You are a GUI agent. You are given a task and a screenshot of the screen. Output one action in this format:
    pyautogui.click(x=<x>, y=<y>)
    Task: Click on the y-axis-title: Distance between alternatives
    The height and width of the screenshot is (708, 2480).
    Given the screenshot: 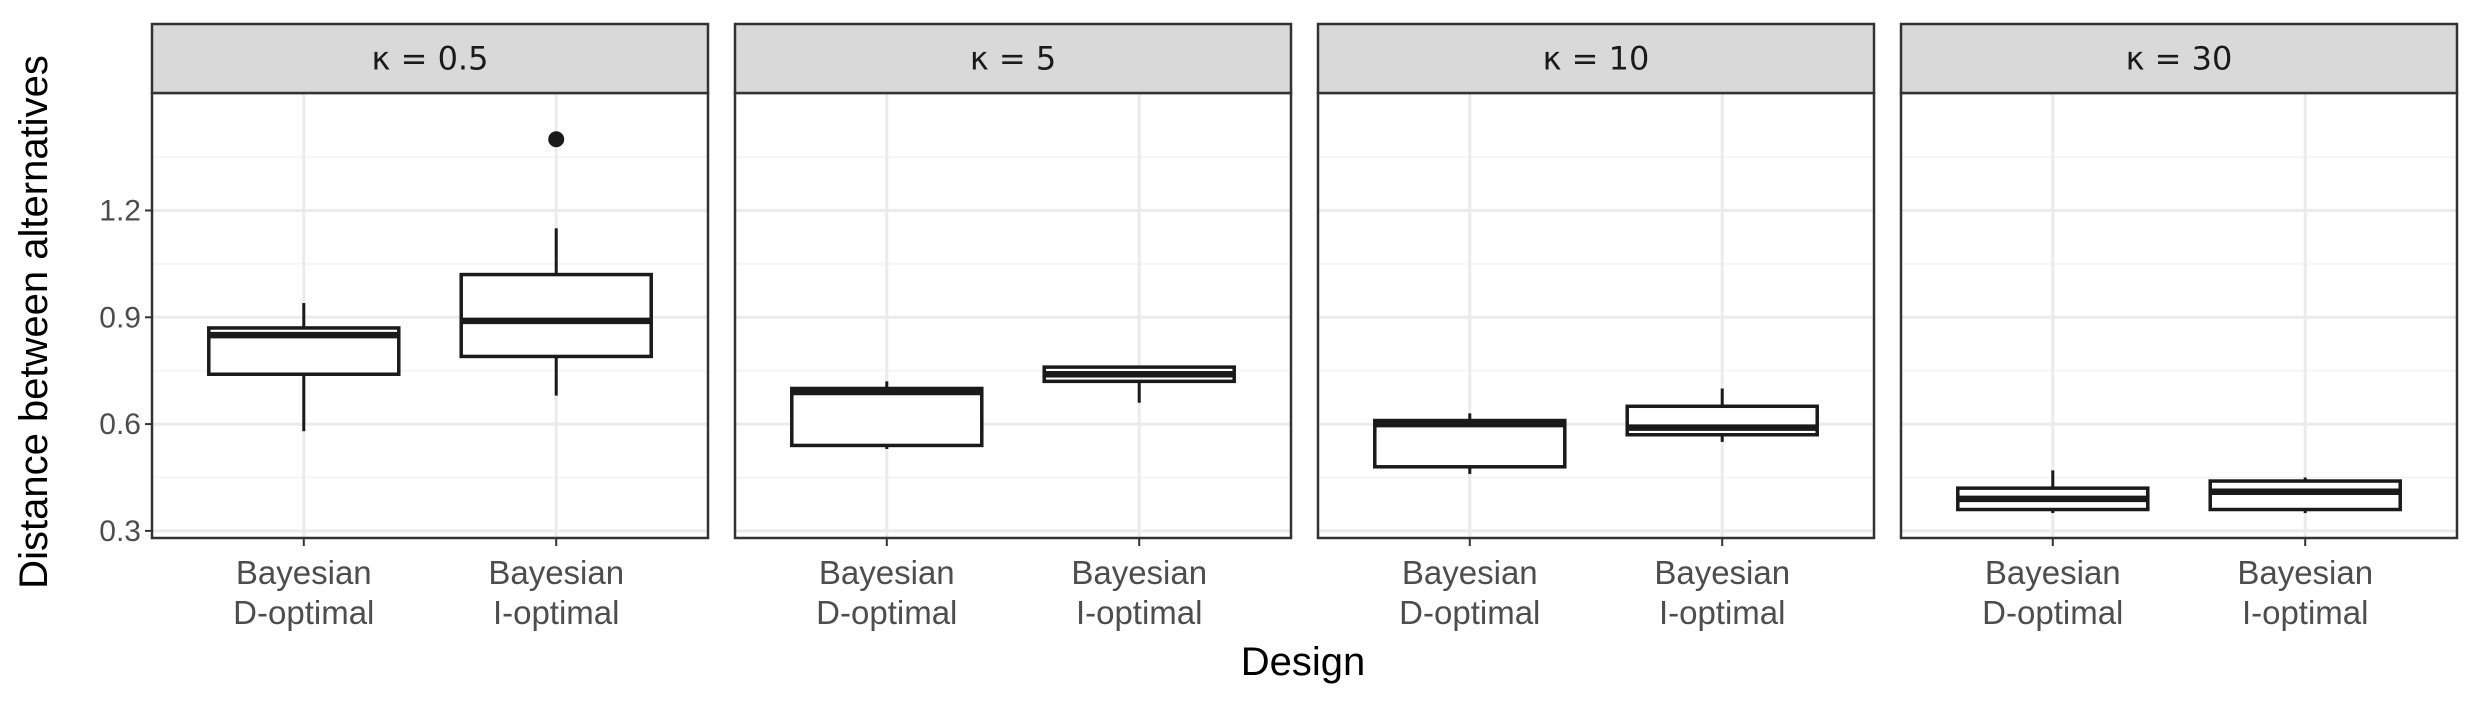 What is the action you would take?
    pyautogui.click(x=34, y=322)
    